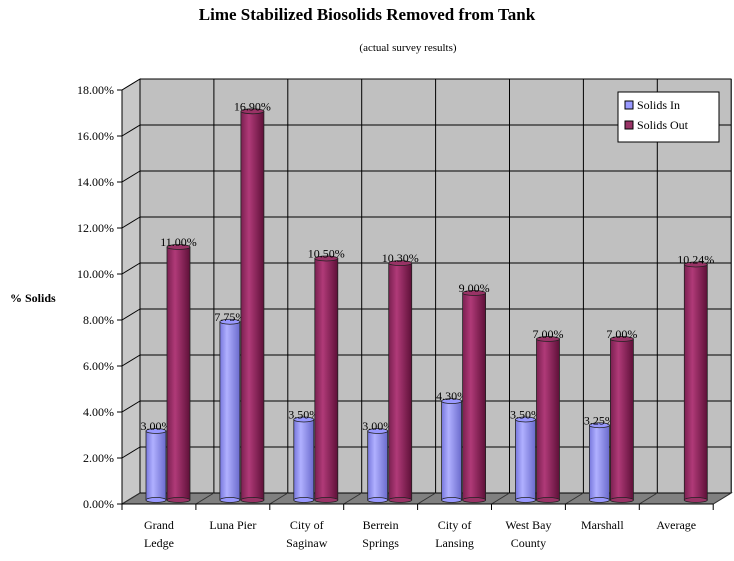 The image size is (734, 561). Describe the element at coordinates (629, 125) in the screenshot. I see `legend-swatch-solids-out` at that location.